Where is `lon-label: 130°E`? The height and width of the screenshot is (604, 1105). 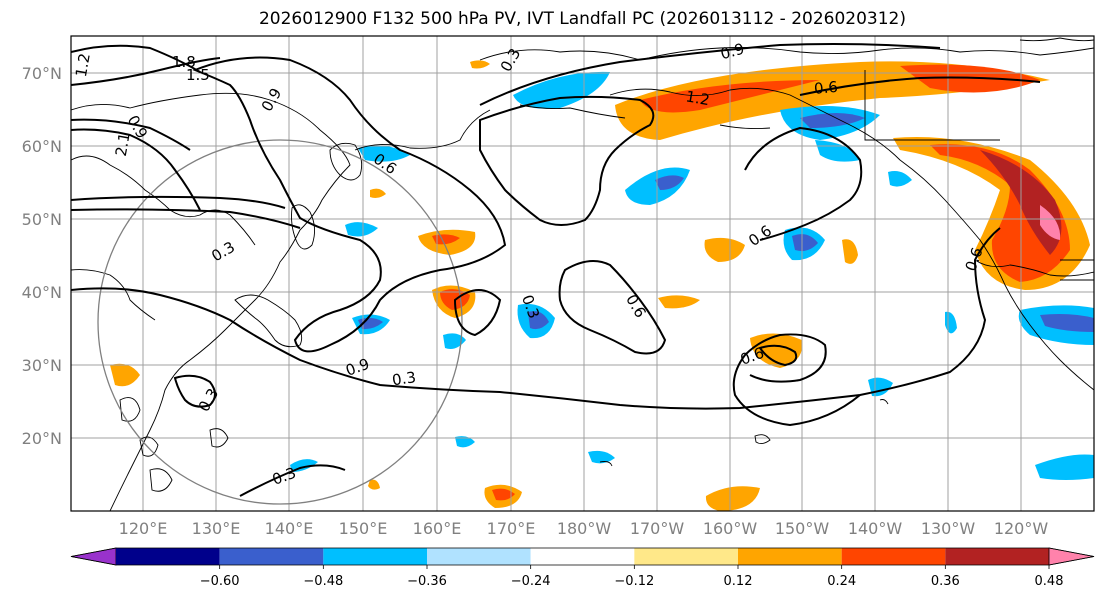
lon-label: 130°E is located at coordinates (216, 528).